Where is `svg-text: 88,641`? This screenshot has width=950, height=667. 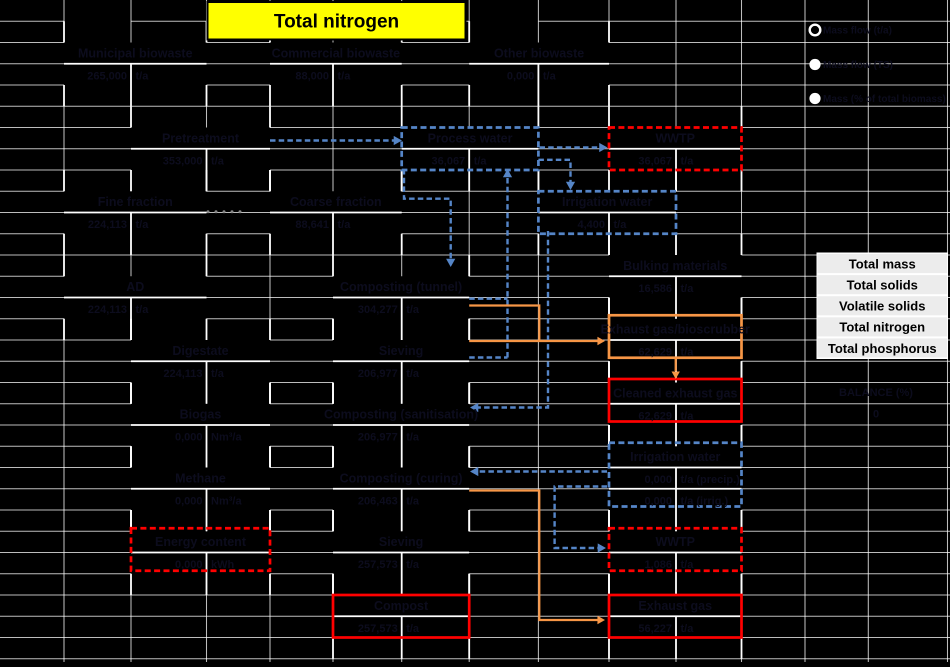
svg-text: 88,641 is located at coordinates (312, 225).